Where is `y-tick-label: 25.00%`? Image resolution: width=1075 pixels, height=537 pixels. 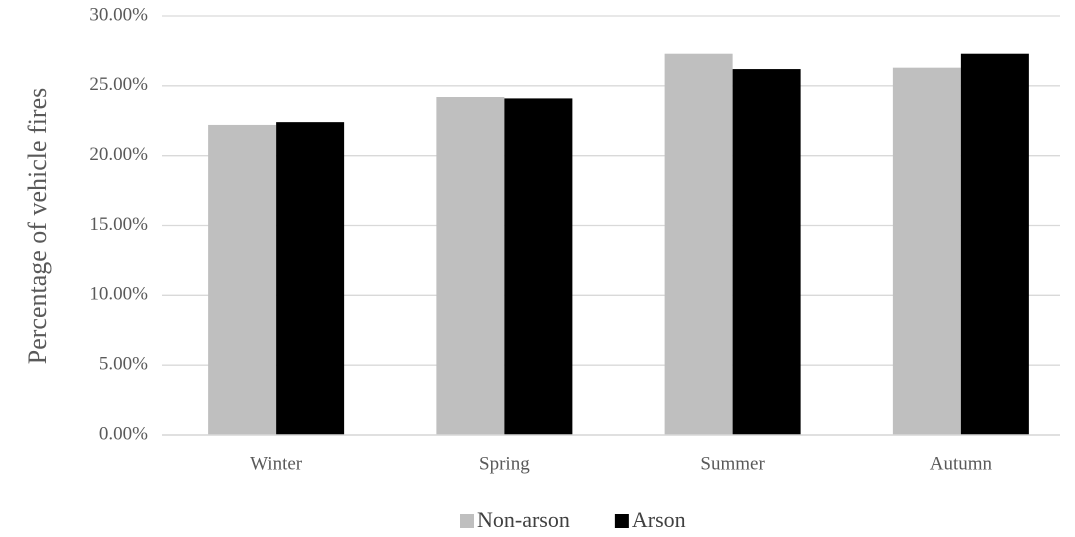 y-tick-label: 25.00% is located at coordinates (118, 84).